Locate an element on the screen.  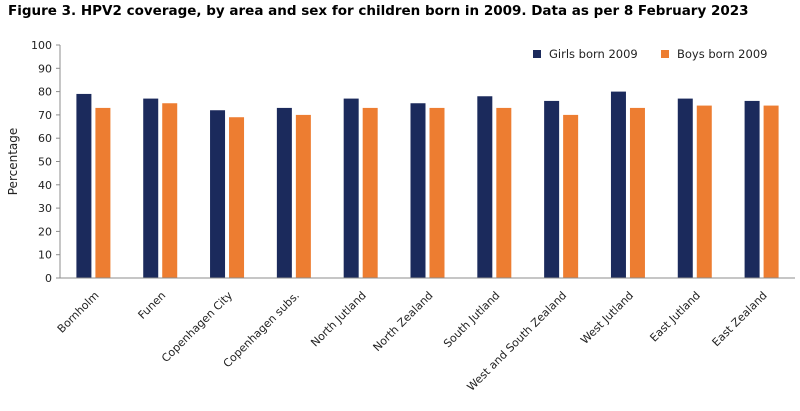
x-tick-label: Copenhagen subs. is located at coordinates (261, 329).